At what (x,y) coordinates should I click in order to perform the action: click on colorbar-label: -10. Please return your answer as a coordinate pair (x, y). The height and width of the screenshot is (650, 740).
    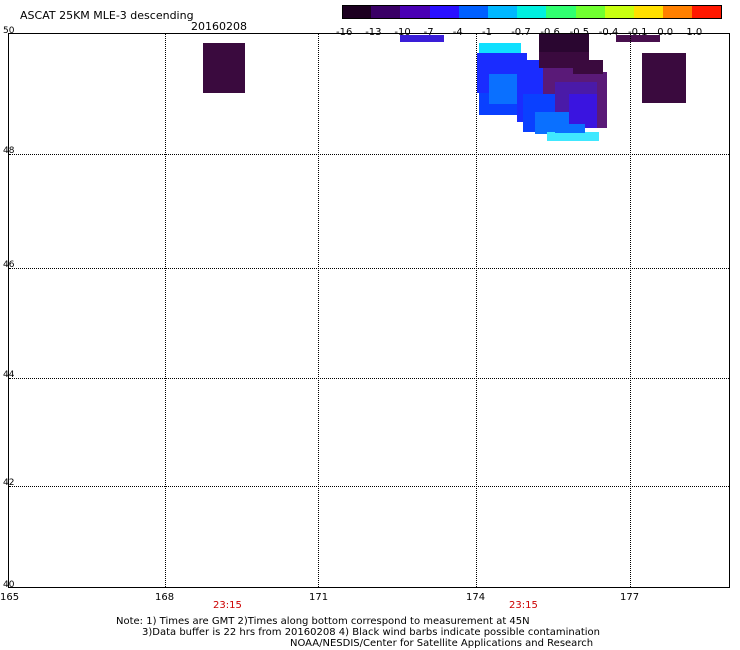
    Looking at the image, I should click on (402, 32).